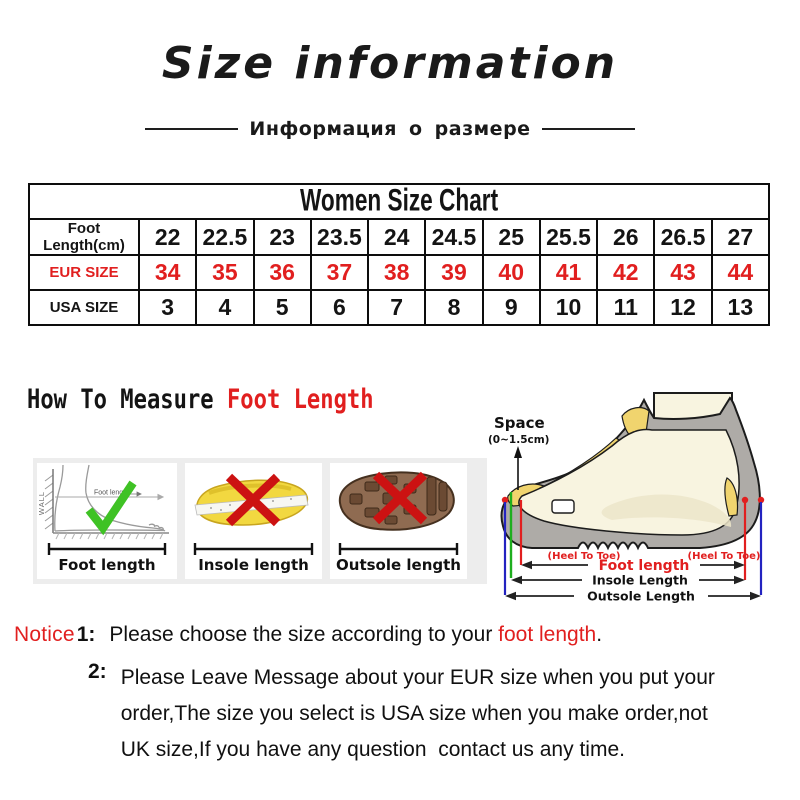 This screenshot has width=800, height=800. I want to click on table-title-cell: Women Size Chart, so click(399, 201).